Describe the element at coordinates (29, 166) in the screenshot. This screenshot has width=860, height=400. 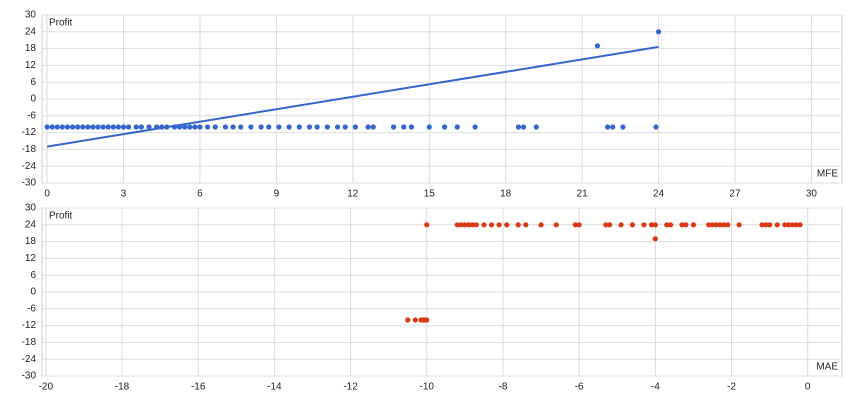
I see `y-tick-label: -24` at that location.